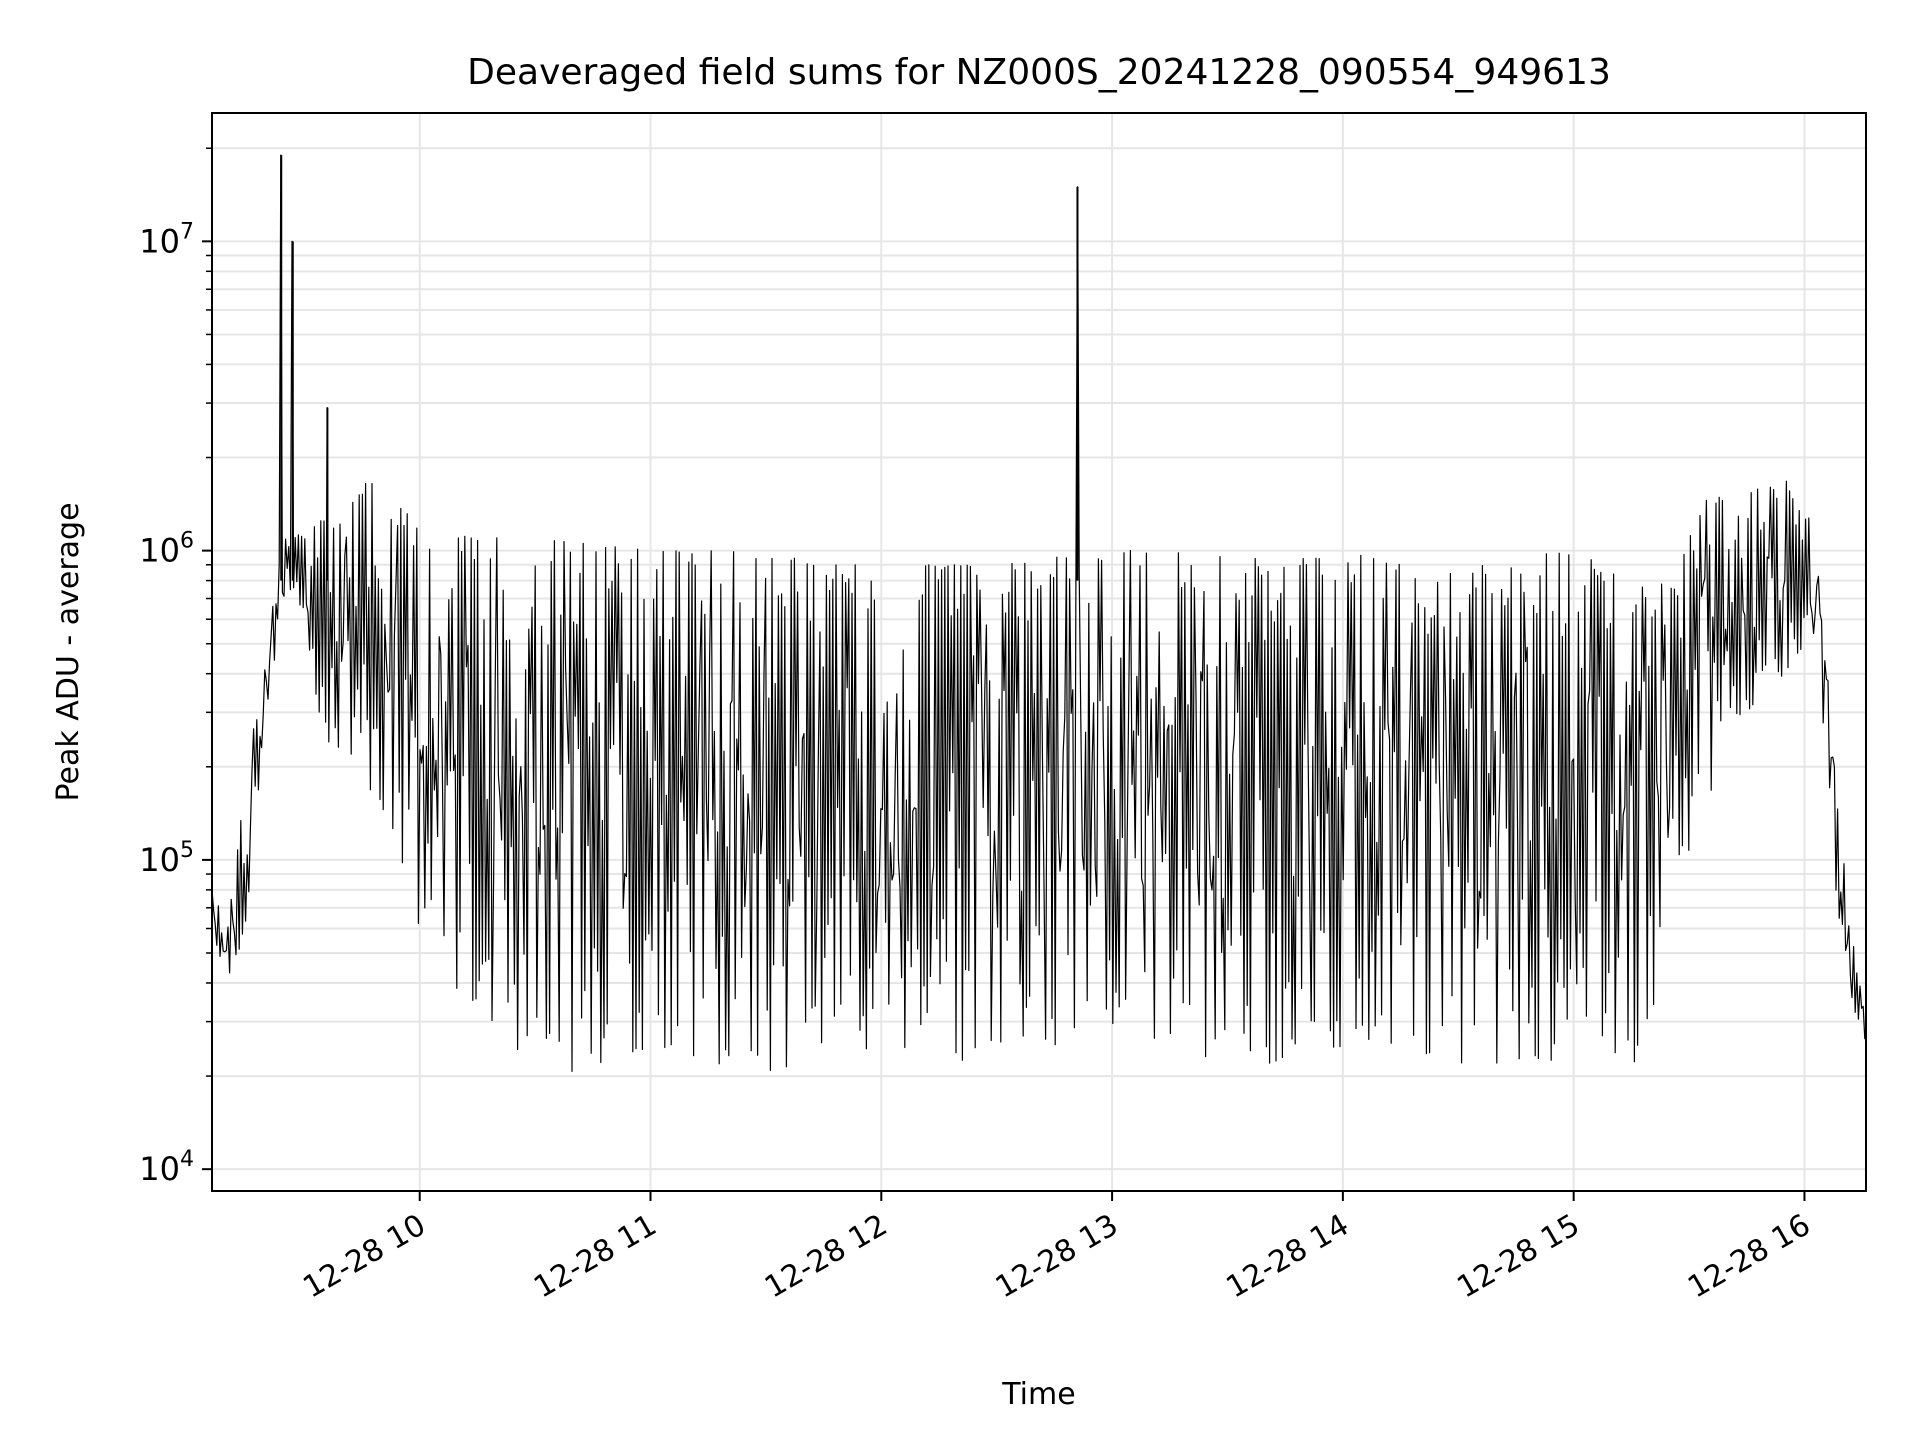 Image resolution: width=1920 pixels, height=1440 pixels. I want to click on y-tick-label: 105, so click(166, 858).